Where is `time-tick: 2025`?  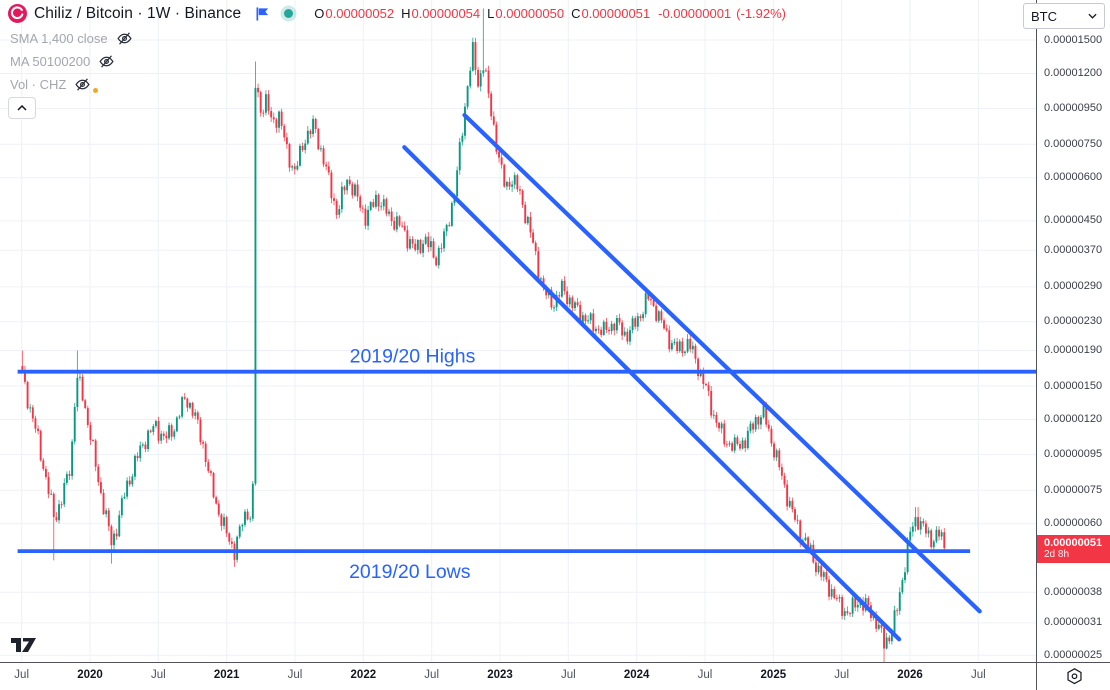 time-tick: 2025 is located at coordinates (773, 675).